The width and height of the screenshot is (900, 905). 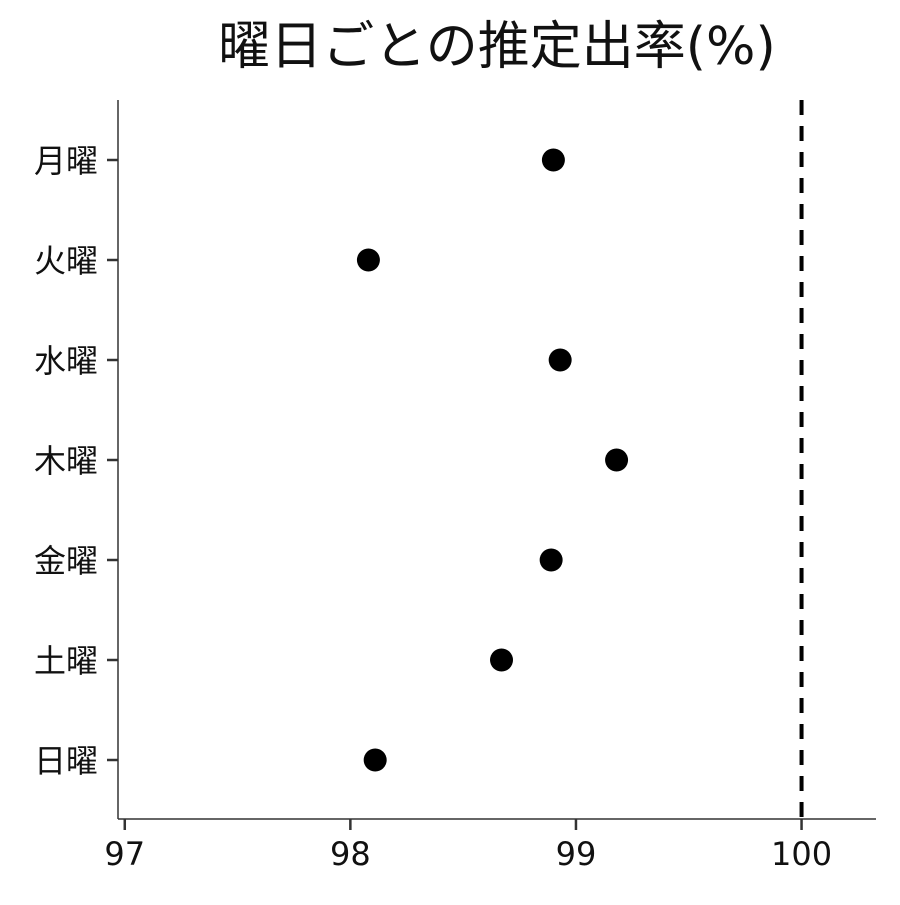 I want to click on x-tick-label: 97, so click(x=124, y=854).